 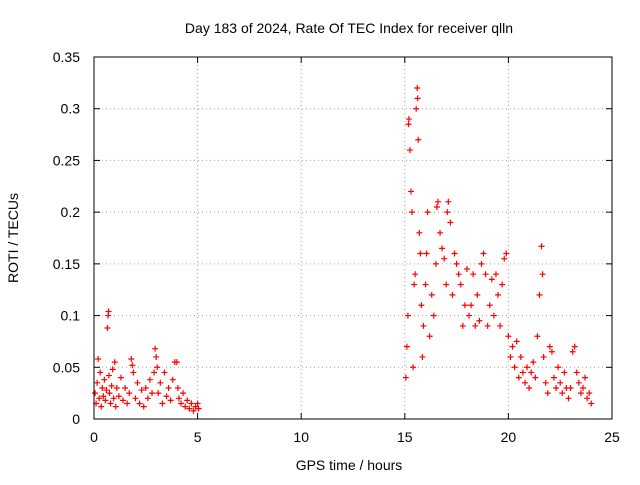 What do you see at coordinates (71, 109) in the screenshot?
I see `y-tick-label: 0.3` at bounding box center [71, 109].